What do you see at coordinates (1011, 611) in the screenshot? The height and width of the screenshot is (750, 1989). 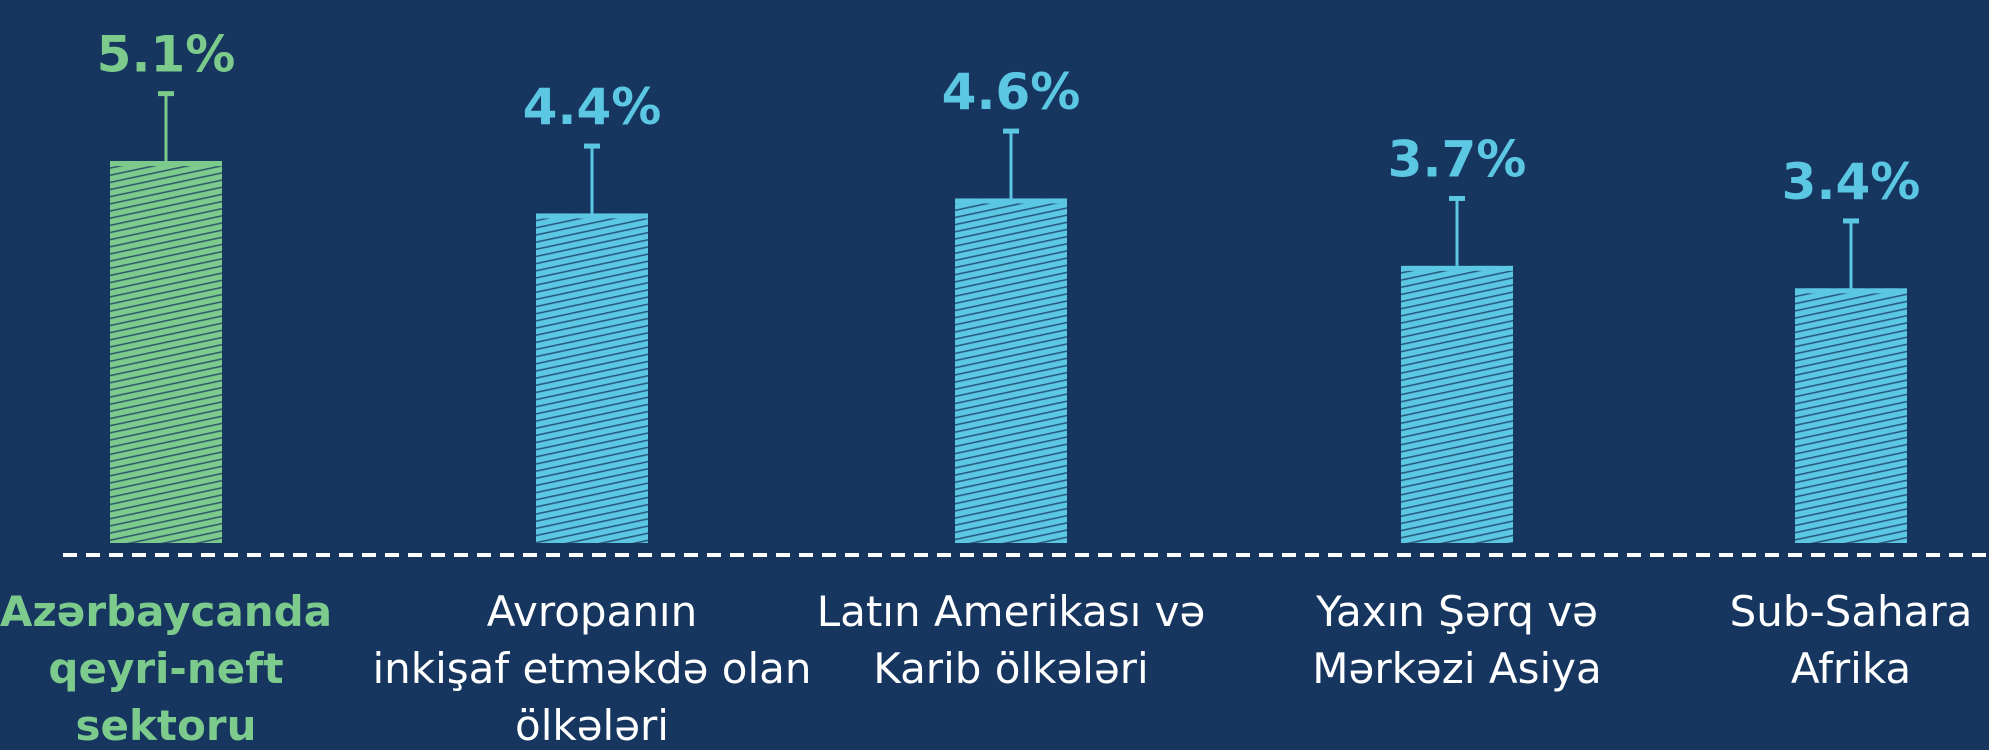 I see `x-tick-label: Latın Amerikası və` at bounding box center [1011, 611].